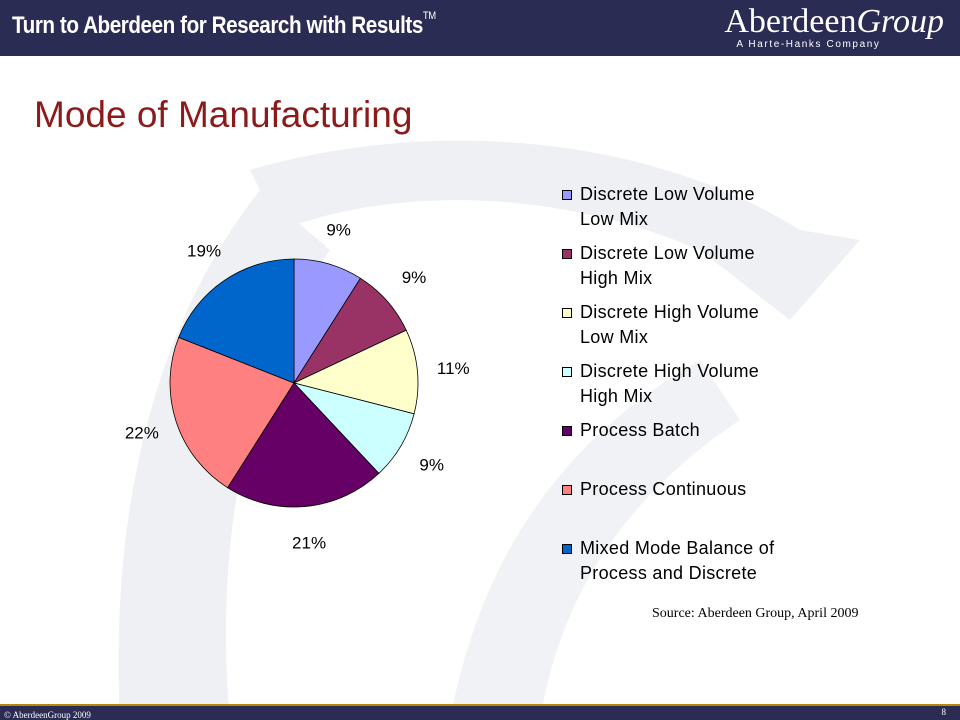  Describe the element at coordinates (640, 430) in the screenshot. I see `legend-label-line: Process Batch` at that location.